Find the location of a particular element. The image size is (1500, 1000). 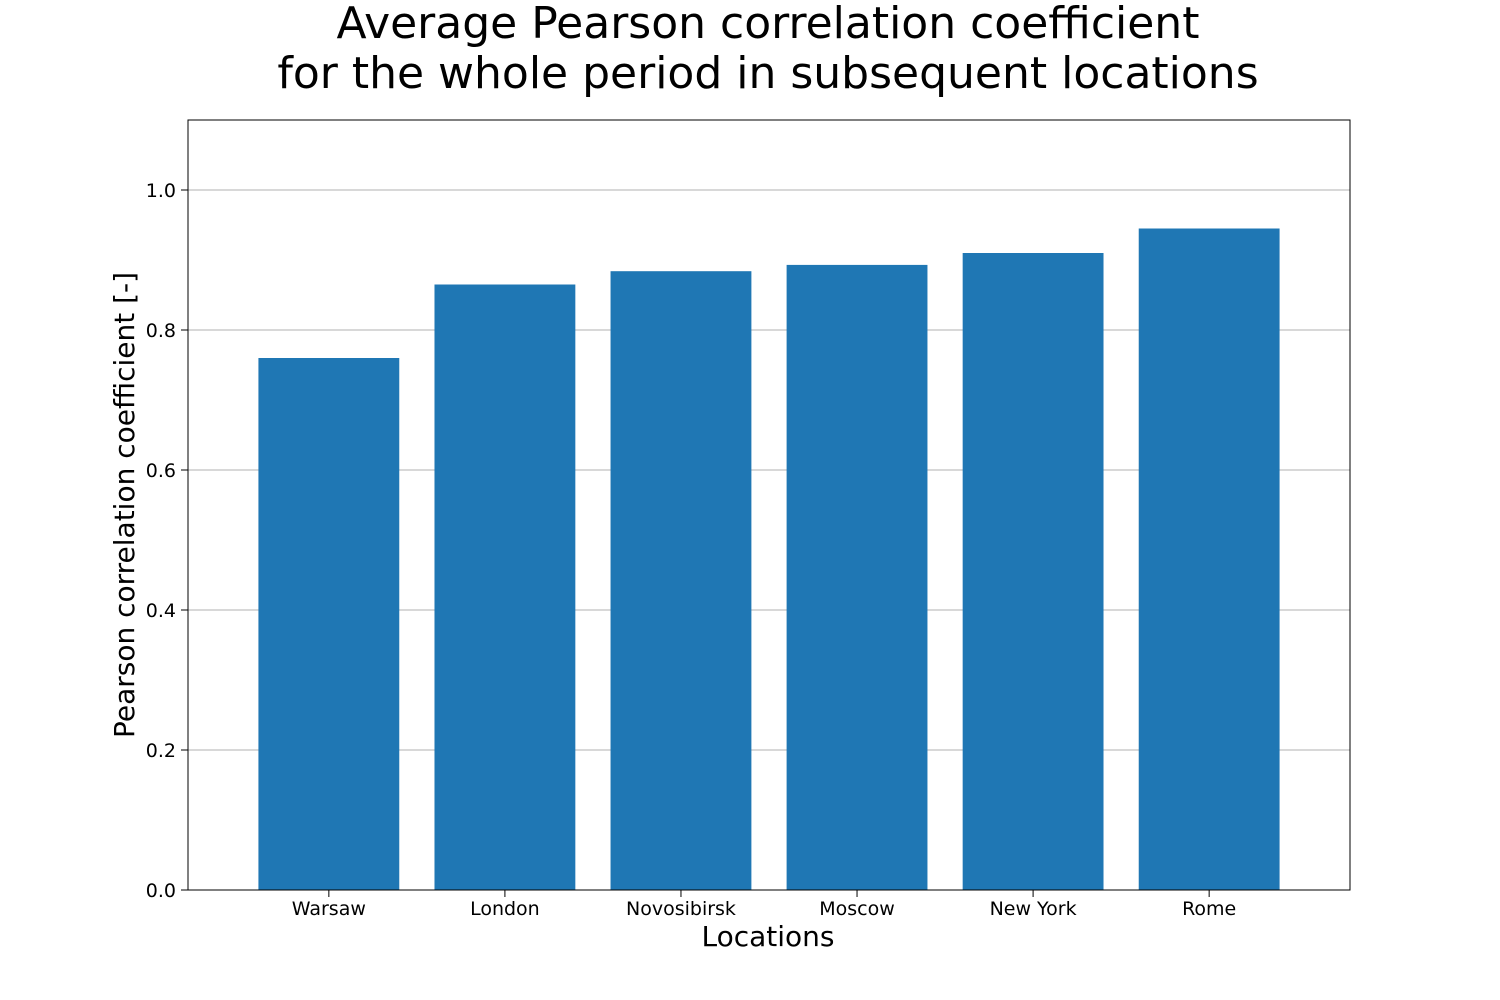

x-tick-label: London is located at coordinates (505, 909).